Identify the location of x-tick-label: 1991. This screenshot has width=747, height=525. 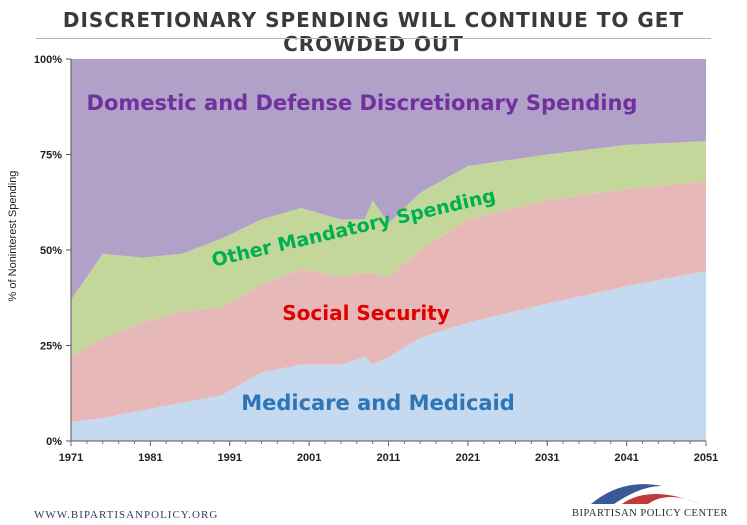
(230, 458).